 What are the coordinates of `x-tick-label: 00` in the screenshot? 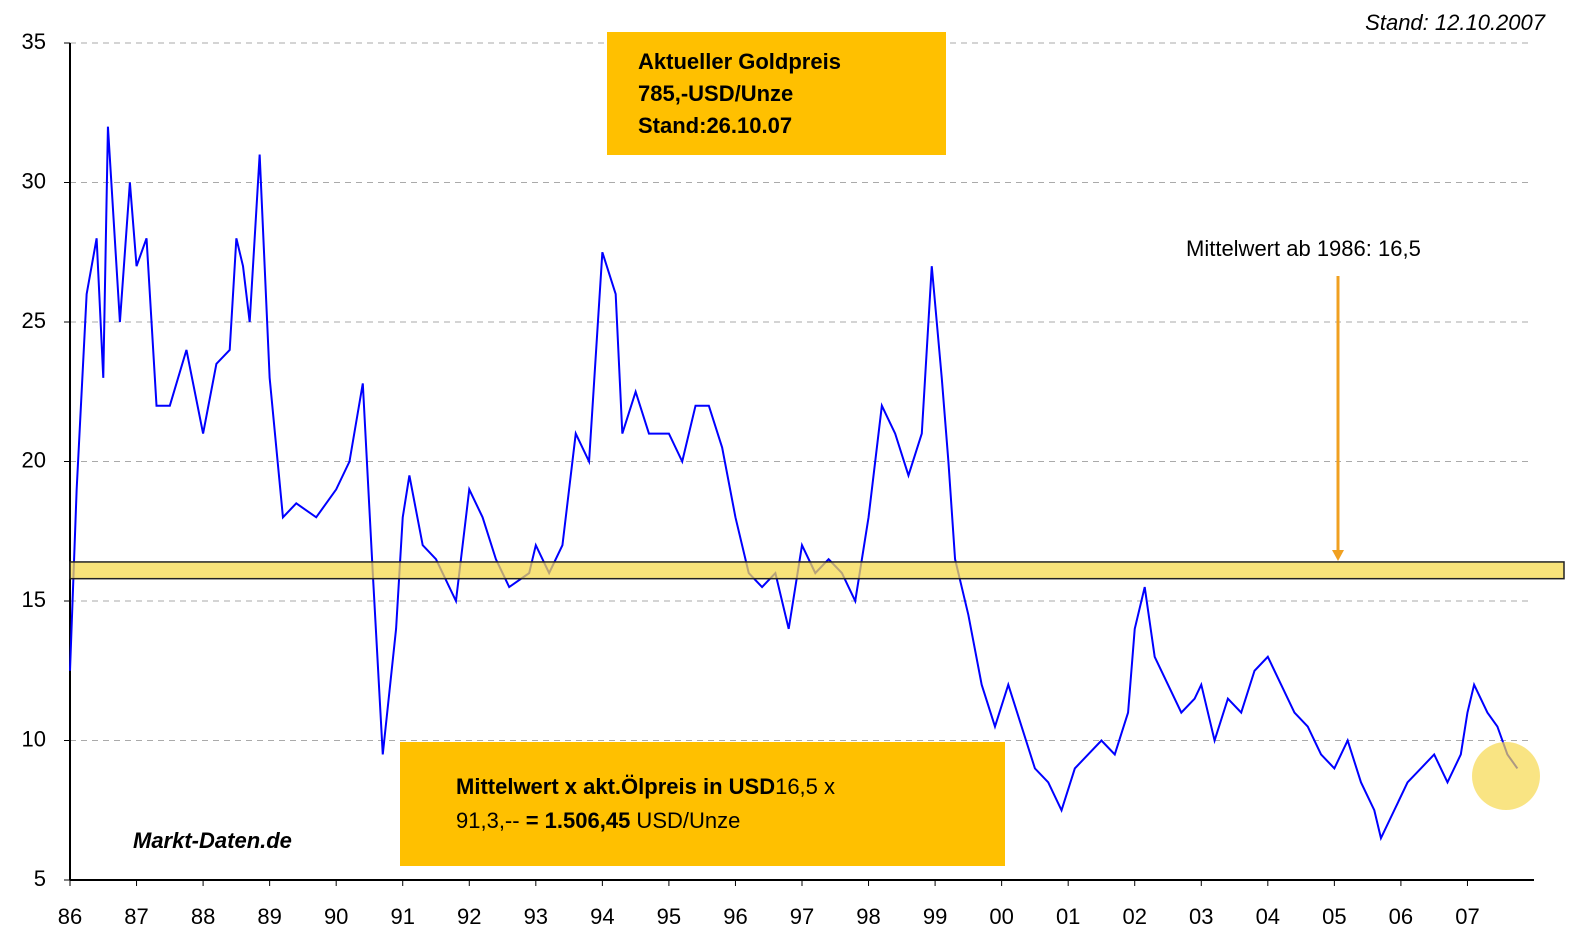 It's located at (1001, 916).